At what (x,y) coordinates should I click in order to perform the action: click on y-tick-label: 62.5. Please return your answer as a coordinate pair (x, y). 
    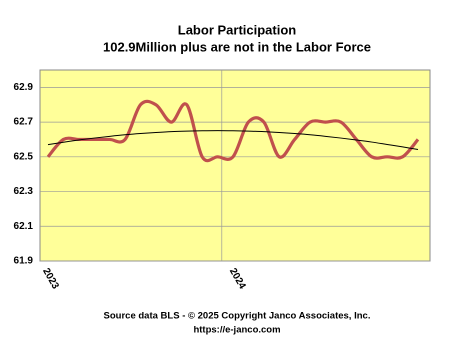
    Looking at the image, I should click on (24, 156).